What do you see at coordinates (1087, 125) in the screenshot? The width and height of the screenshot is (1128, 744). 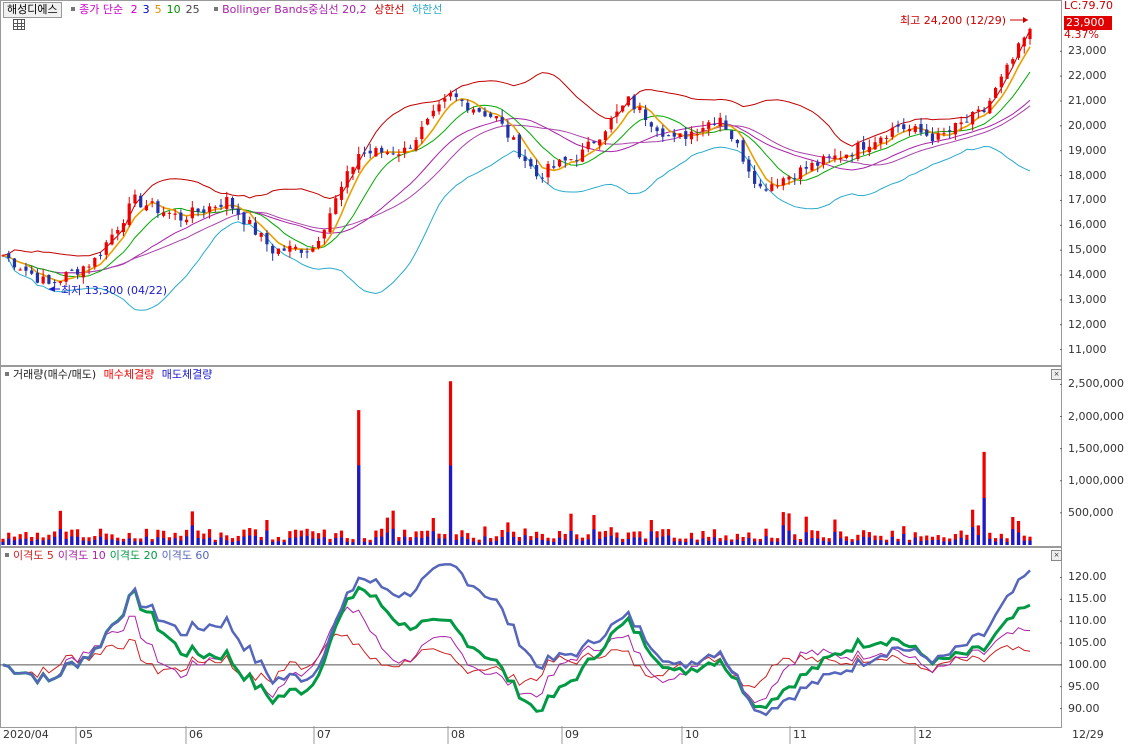 I see `price-tick: 20,000` at bounding box center [1087, 125].